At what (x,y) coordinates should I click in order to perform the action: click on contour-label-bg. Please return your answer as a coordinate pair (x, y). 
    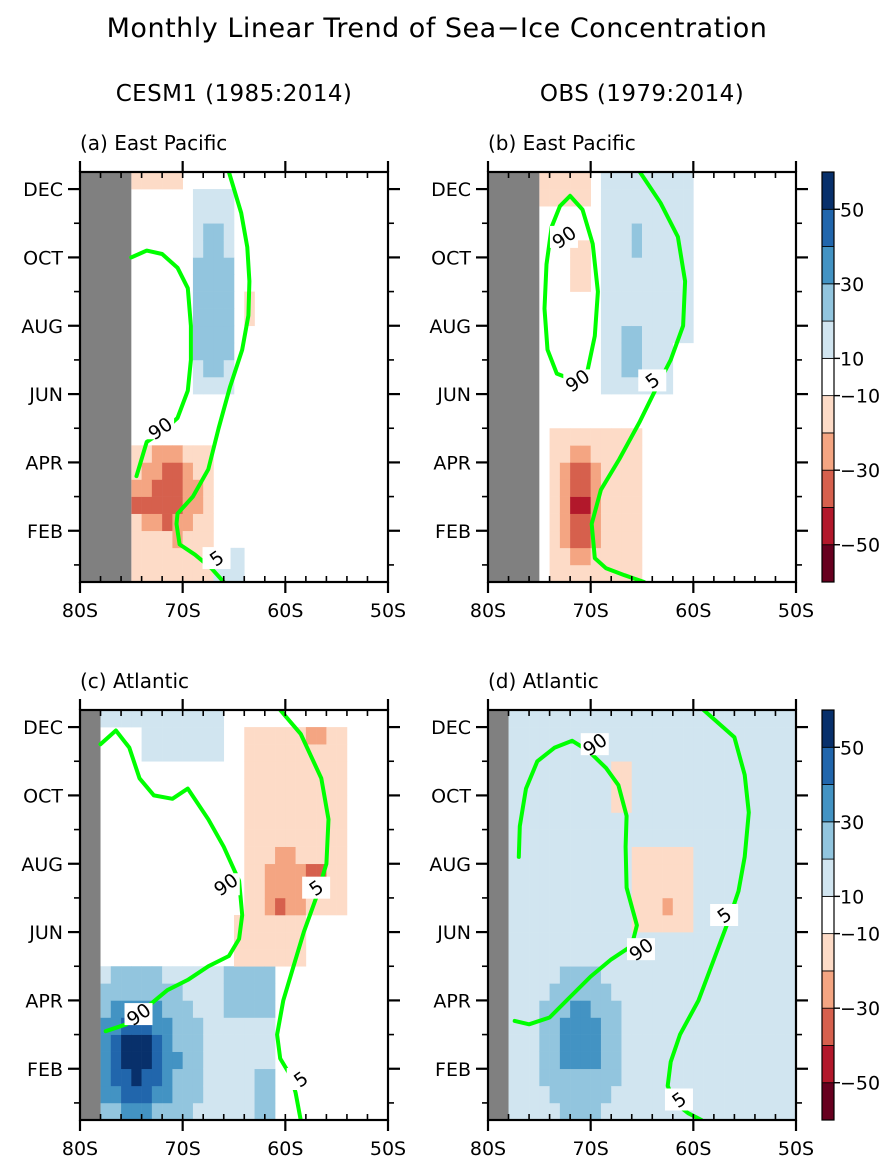
    Looking at the image, I should click on (316, 887).